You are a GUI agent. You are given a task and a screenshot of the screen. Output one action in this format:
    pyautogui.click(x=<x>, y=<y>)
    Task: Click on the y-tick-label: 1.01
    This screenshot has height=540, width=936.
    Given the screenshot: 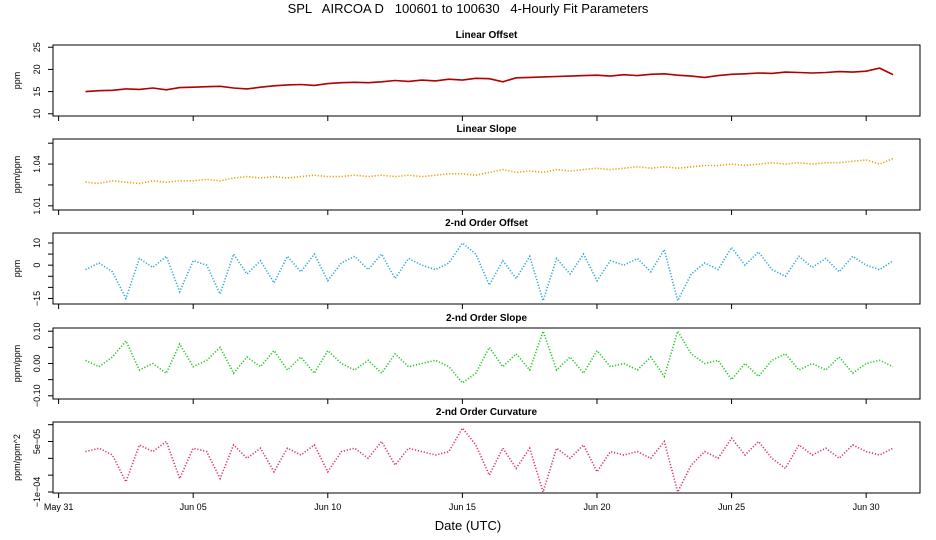 What is the action you would take?
    pyautogui.click(x=37, y=206)
    